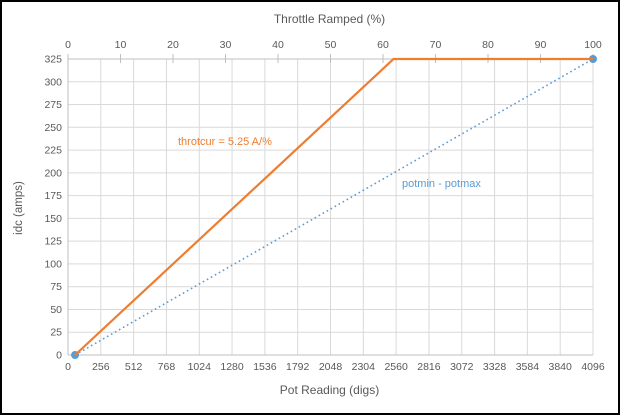  I want to click on left-axis-tick-label: 0, so click(59, 356).